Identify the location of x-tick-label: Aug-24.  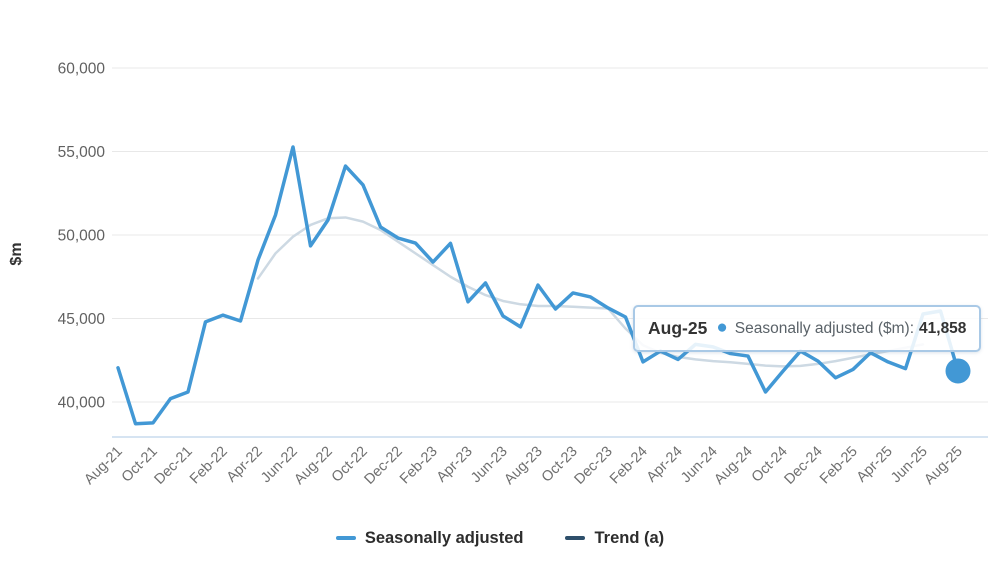
(733, 466).